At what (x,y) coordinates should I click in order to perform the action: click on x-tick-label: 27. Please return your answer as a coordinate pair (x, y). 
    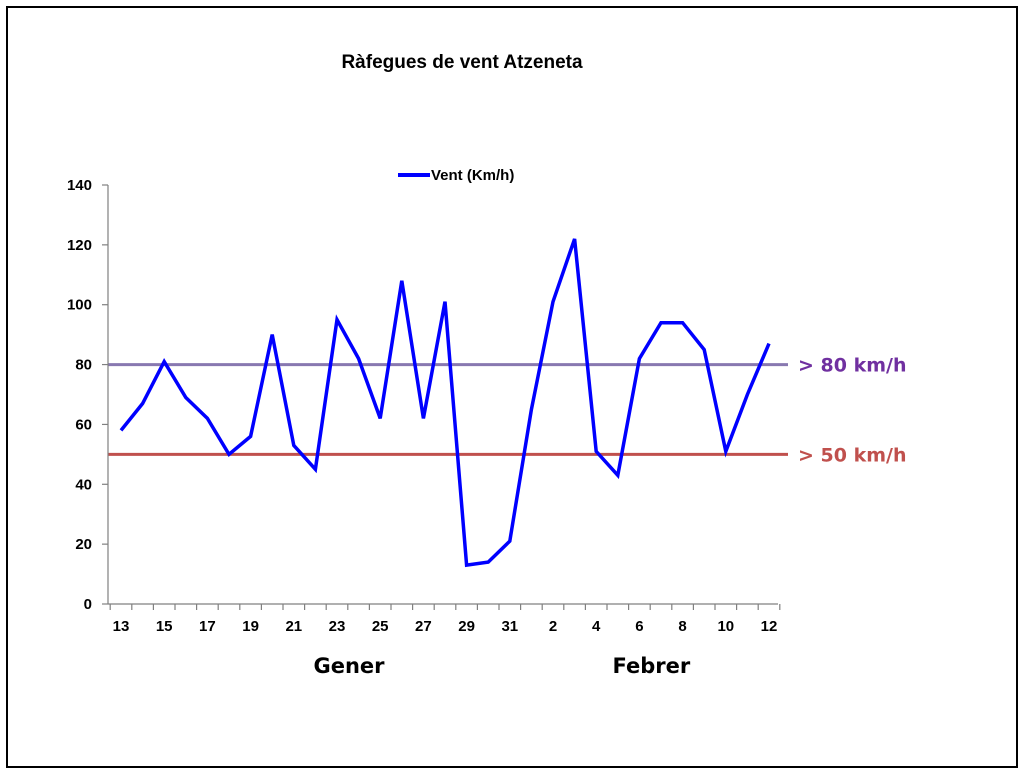
    Looking at the image, I should click on (423, 626).